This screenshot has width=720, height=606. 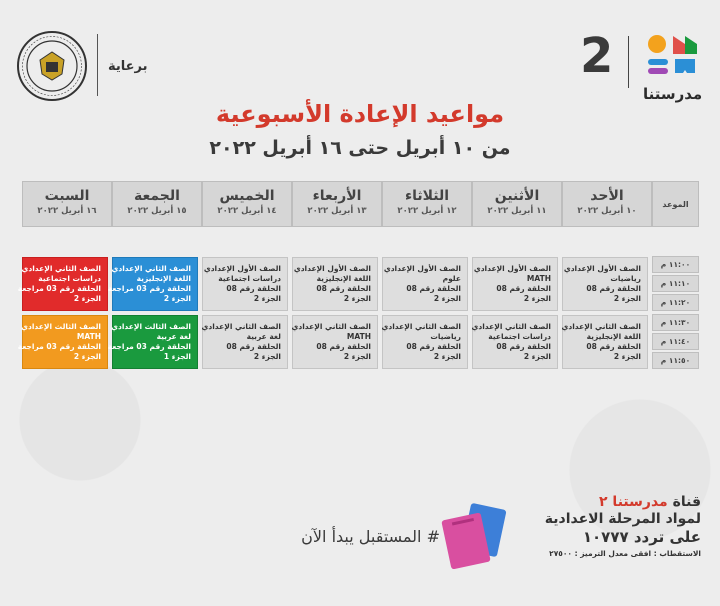 What do you see at coordinates (641, 537) in the screenshot?
I see `channel-frequency: على تردد ١٠٧٧٧` at bounding box center [641, 537].